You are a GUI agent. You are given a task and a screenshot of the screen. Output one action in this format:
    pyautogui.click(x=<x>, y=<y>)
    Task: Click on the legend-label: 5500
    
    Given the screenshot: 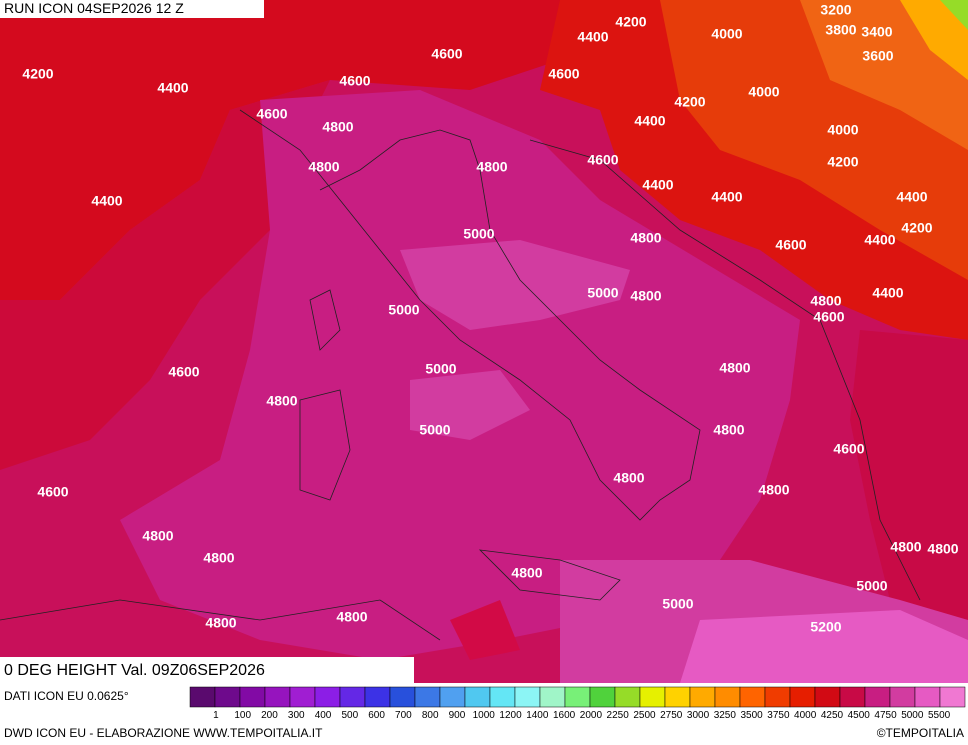 What is the action you would take?
    pyautogui.click(x=939, y=715)
    